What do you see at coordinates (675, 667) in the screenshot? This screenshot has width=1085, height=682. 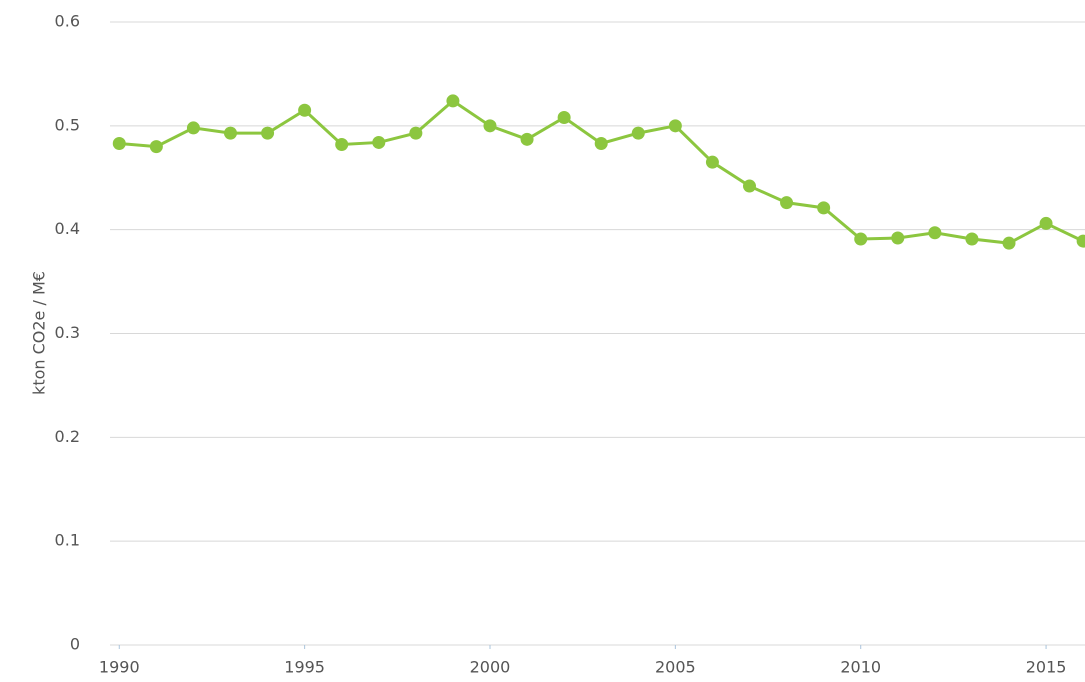 I see `x-tick-label: 2005` at bounding box center [675, 667].